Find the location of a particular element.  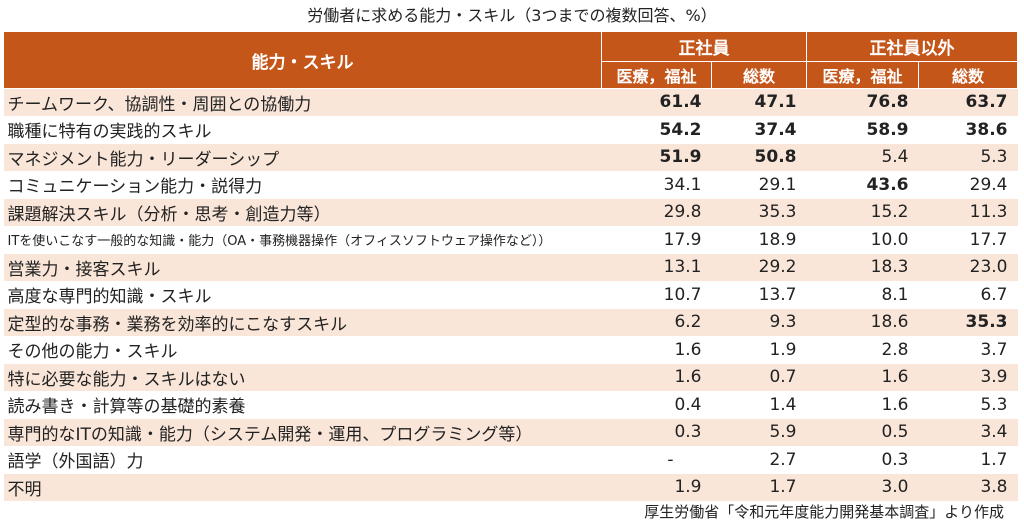

row-value: 29.2 is located at coordinates (759, 267).